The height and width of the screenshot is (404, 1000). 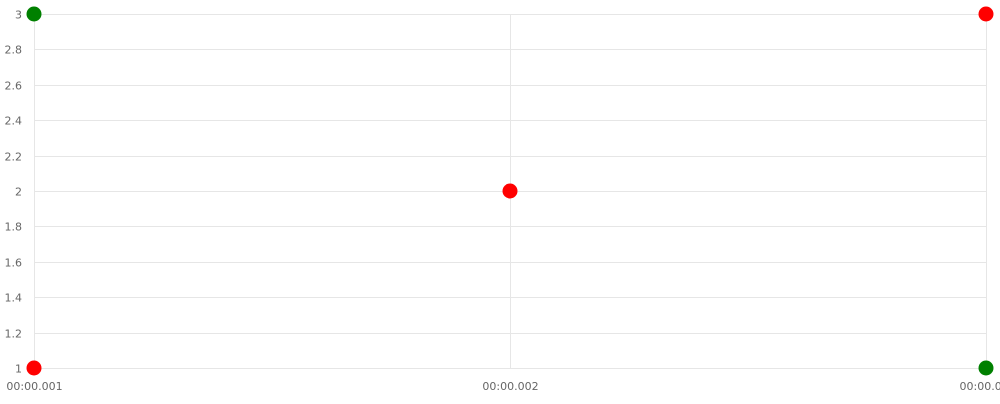 I want to click on y-tick-label: 1.6, so click(x=14, y=263).